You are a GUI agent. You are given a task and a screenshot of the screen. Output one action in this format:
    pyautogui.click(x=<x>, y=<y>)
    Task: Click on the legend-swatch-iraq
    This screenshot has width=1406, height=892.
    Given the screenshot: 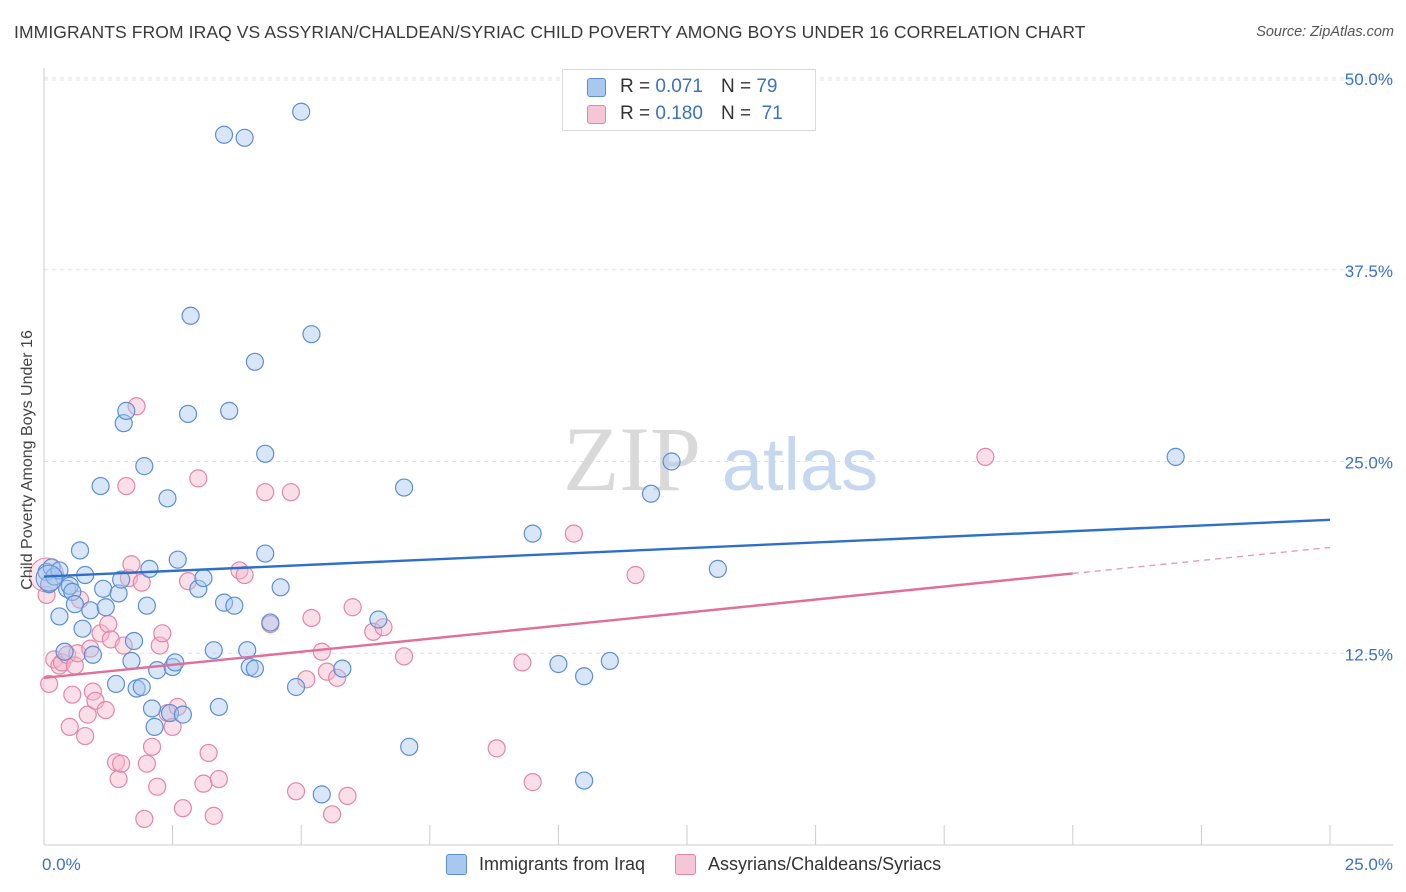 What is the action you would take?
    pyautogui.click(x=456, y=864)
    